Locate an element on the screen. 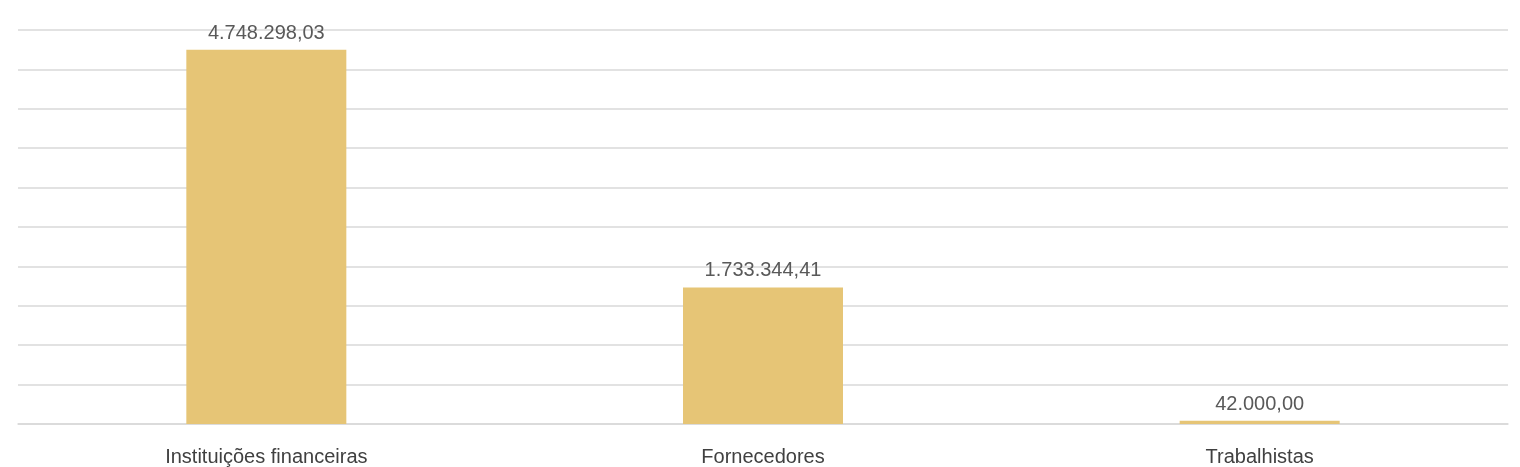  data-label: 1.733.344,41 is located at coordinates (763, 269).